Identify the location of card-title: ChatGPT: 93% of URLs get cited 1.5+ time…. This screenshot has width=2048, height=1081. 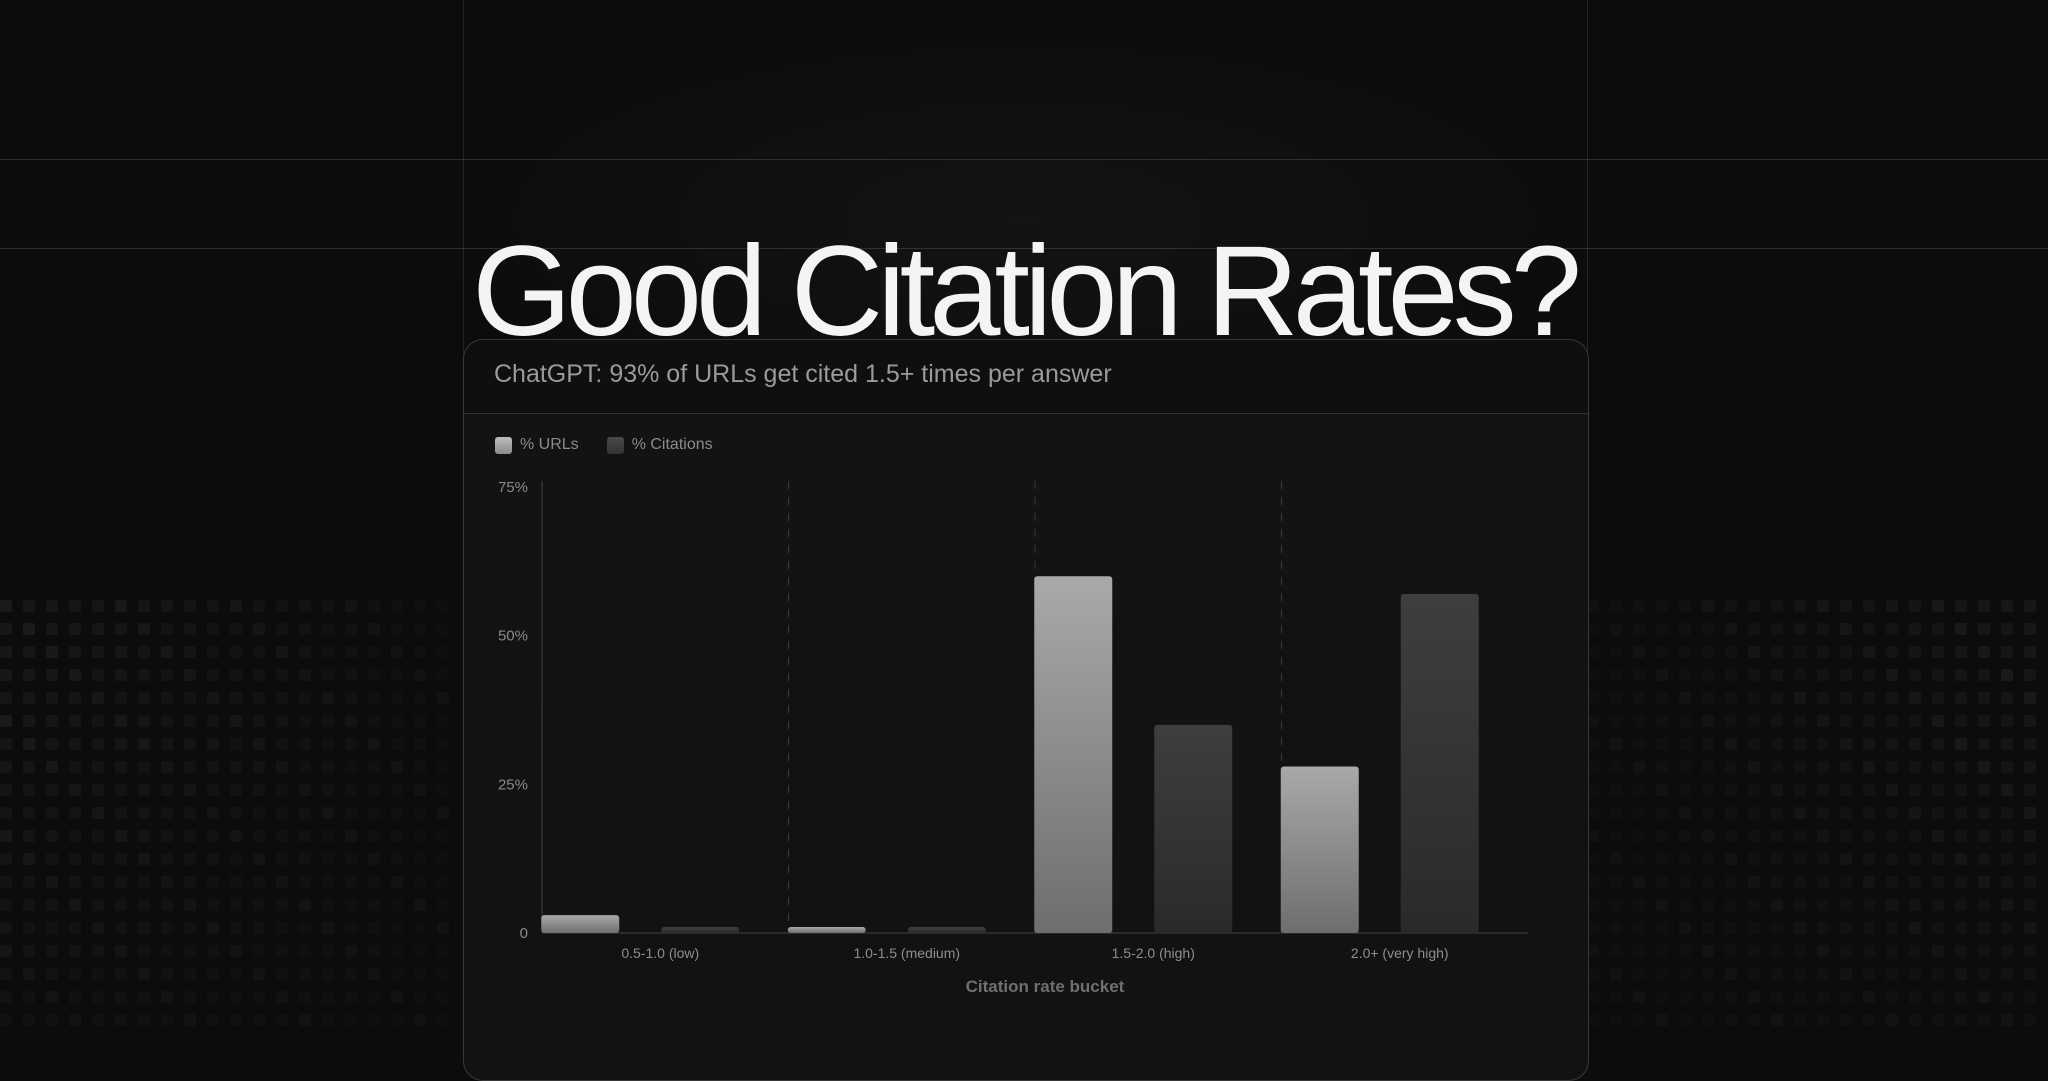
(803, 374).